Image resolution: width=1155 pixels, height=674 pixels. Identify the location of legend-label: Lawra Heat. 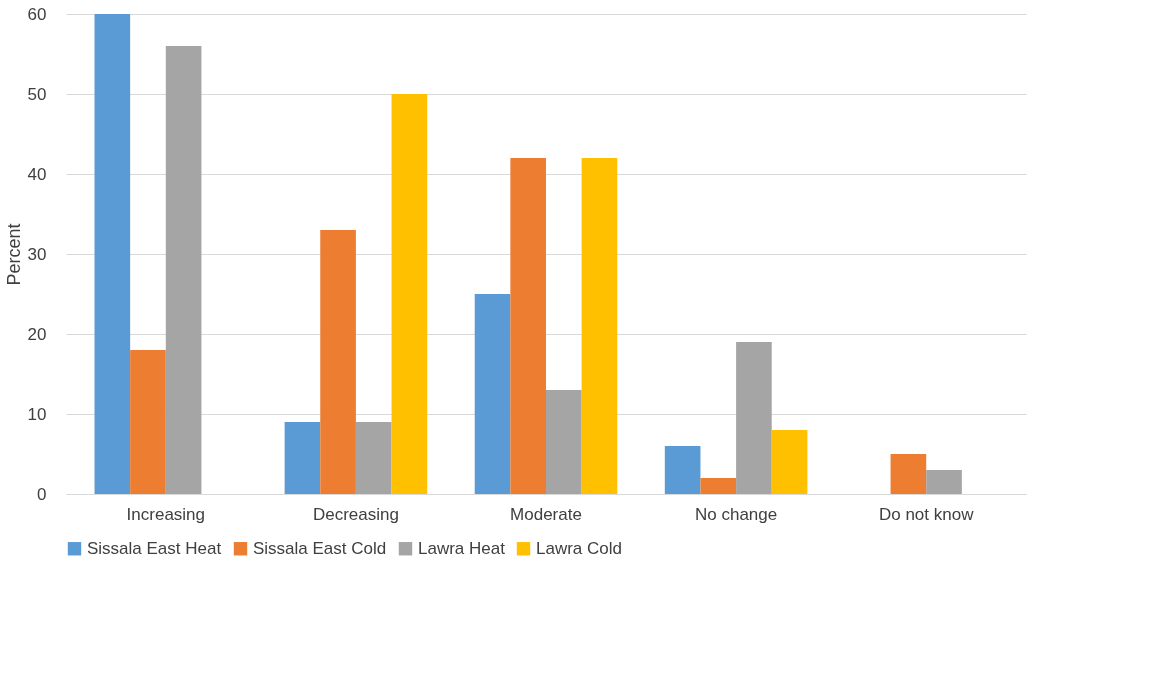
(462, 548).